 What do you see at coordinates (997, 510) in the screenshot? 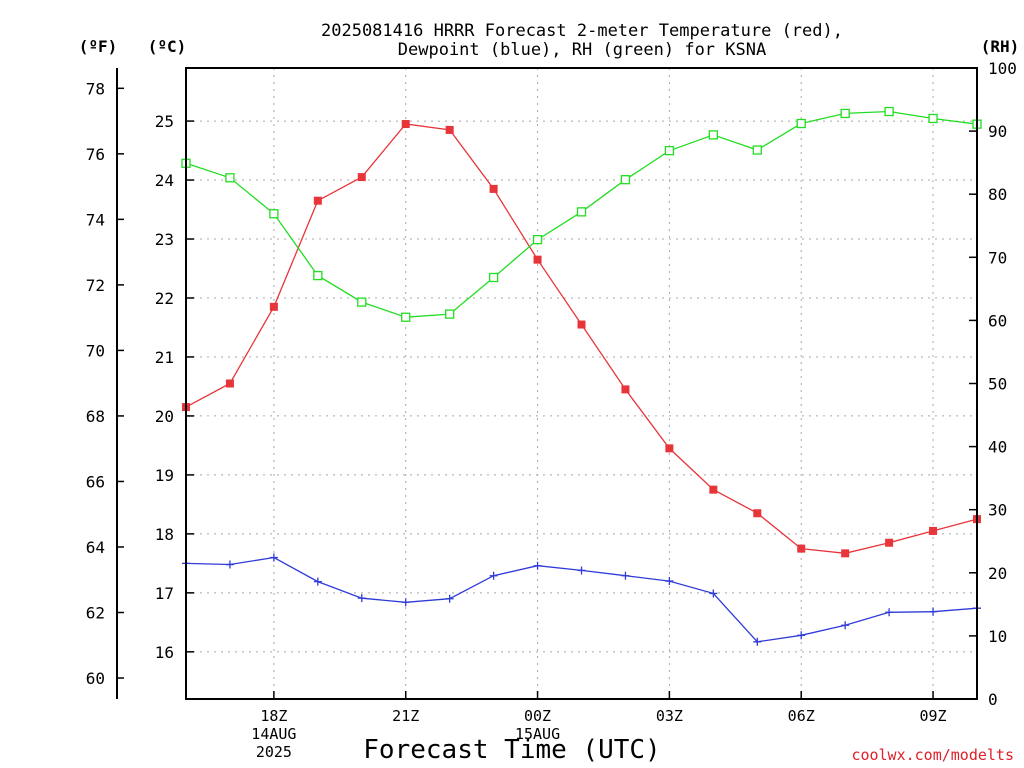
I see `rh-tick-label: 30` at bounding box center [997, 510].